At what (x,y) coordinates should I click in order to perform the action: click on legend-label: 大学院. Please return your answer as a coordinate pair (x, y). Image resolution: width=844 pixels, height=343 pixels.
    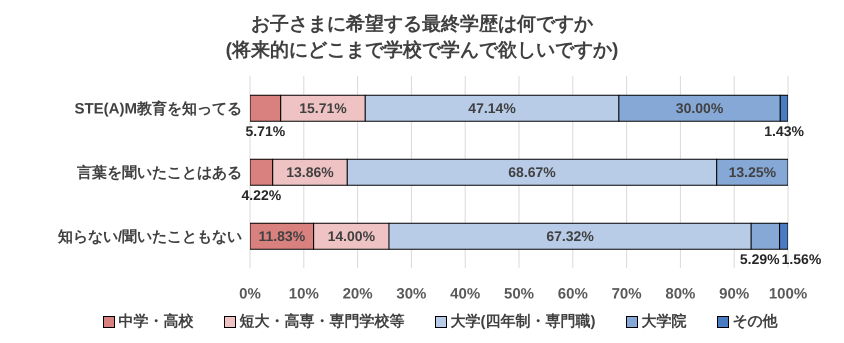
    Looking at the image, I should click on (663, 321).